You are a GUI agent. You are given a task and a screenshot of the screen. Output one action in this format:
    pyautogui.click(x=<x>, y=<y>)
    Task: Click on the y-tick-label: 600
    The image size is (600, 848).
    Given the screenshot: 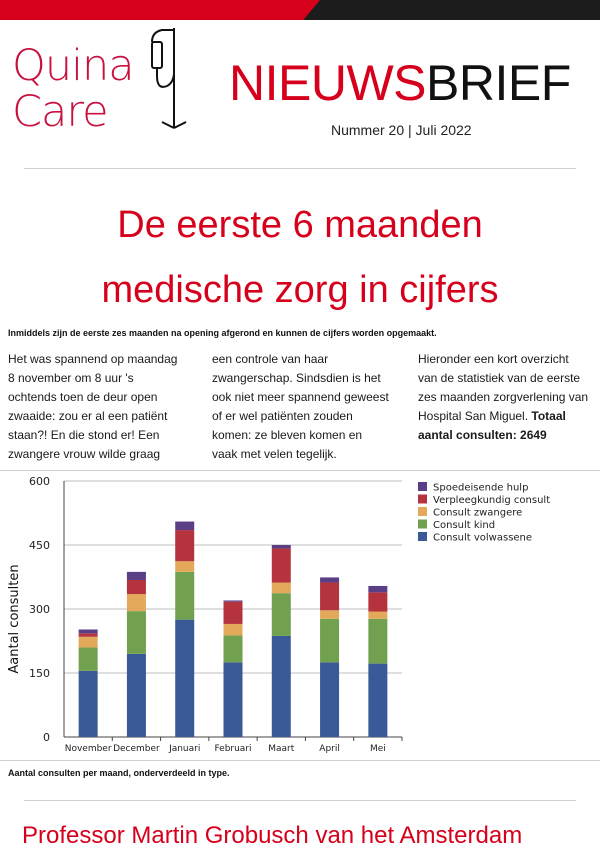 What is the action you would take?
    pyautogui.click(x=39, y=481)
    